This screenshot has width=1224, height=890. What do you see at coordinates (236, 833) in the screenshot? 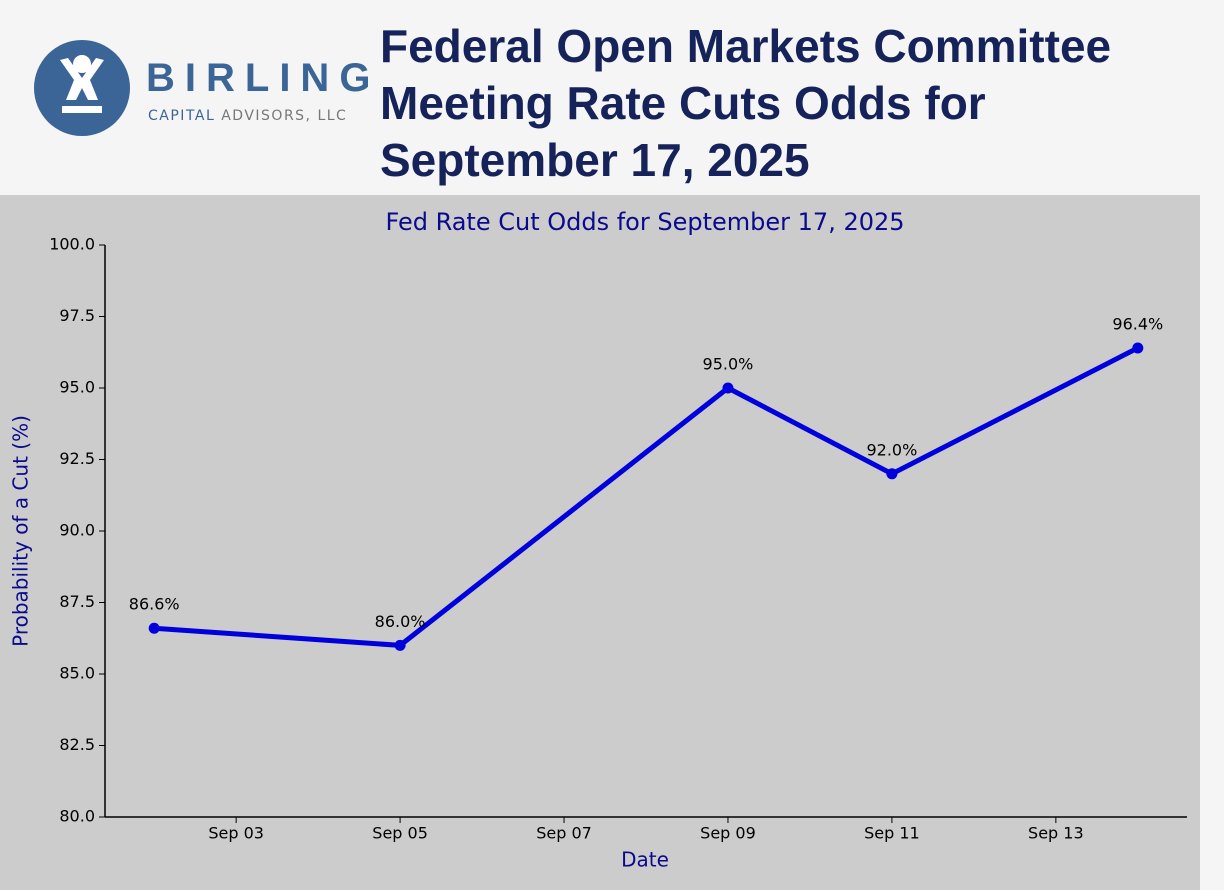
I see `x-tick-label: Sep 03` at bounding box center [236, 833].